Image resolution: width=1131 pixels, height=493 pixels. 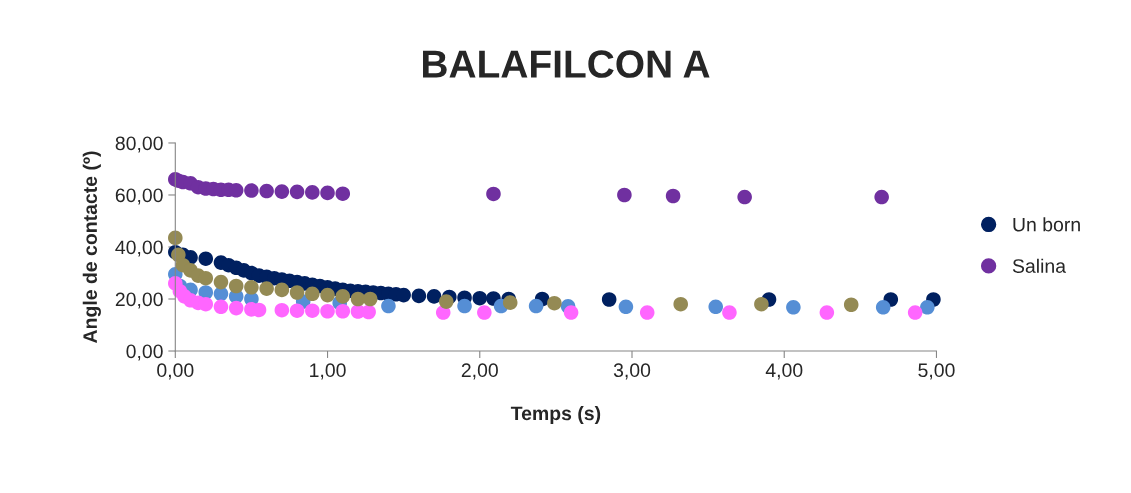 I want to click on legend-label: Salina, so click(x=1039, y=265).